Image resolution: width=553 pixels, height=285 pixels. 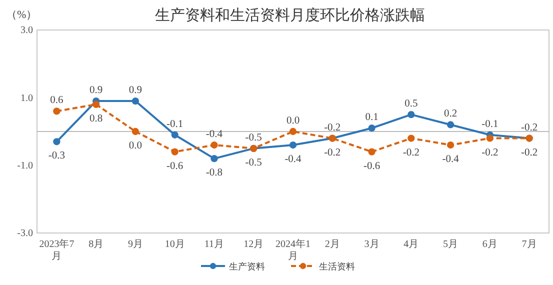 What do you see at coordinates (372, 244) in the screenshot?
I see `x-tick-label: 3月` at bounding box center [372, 244].